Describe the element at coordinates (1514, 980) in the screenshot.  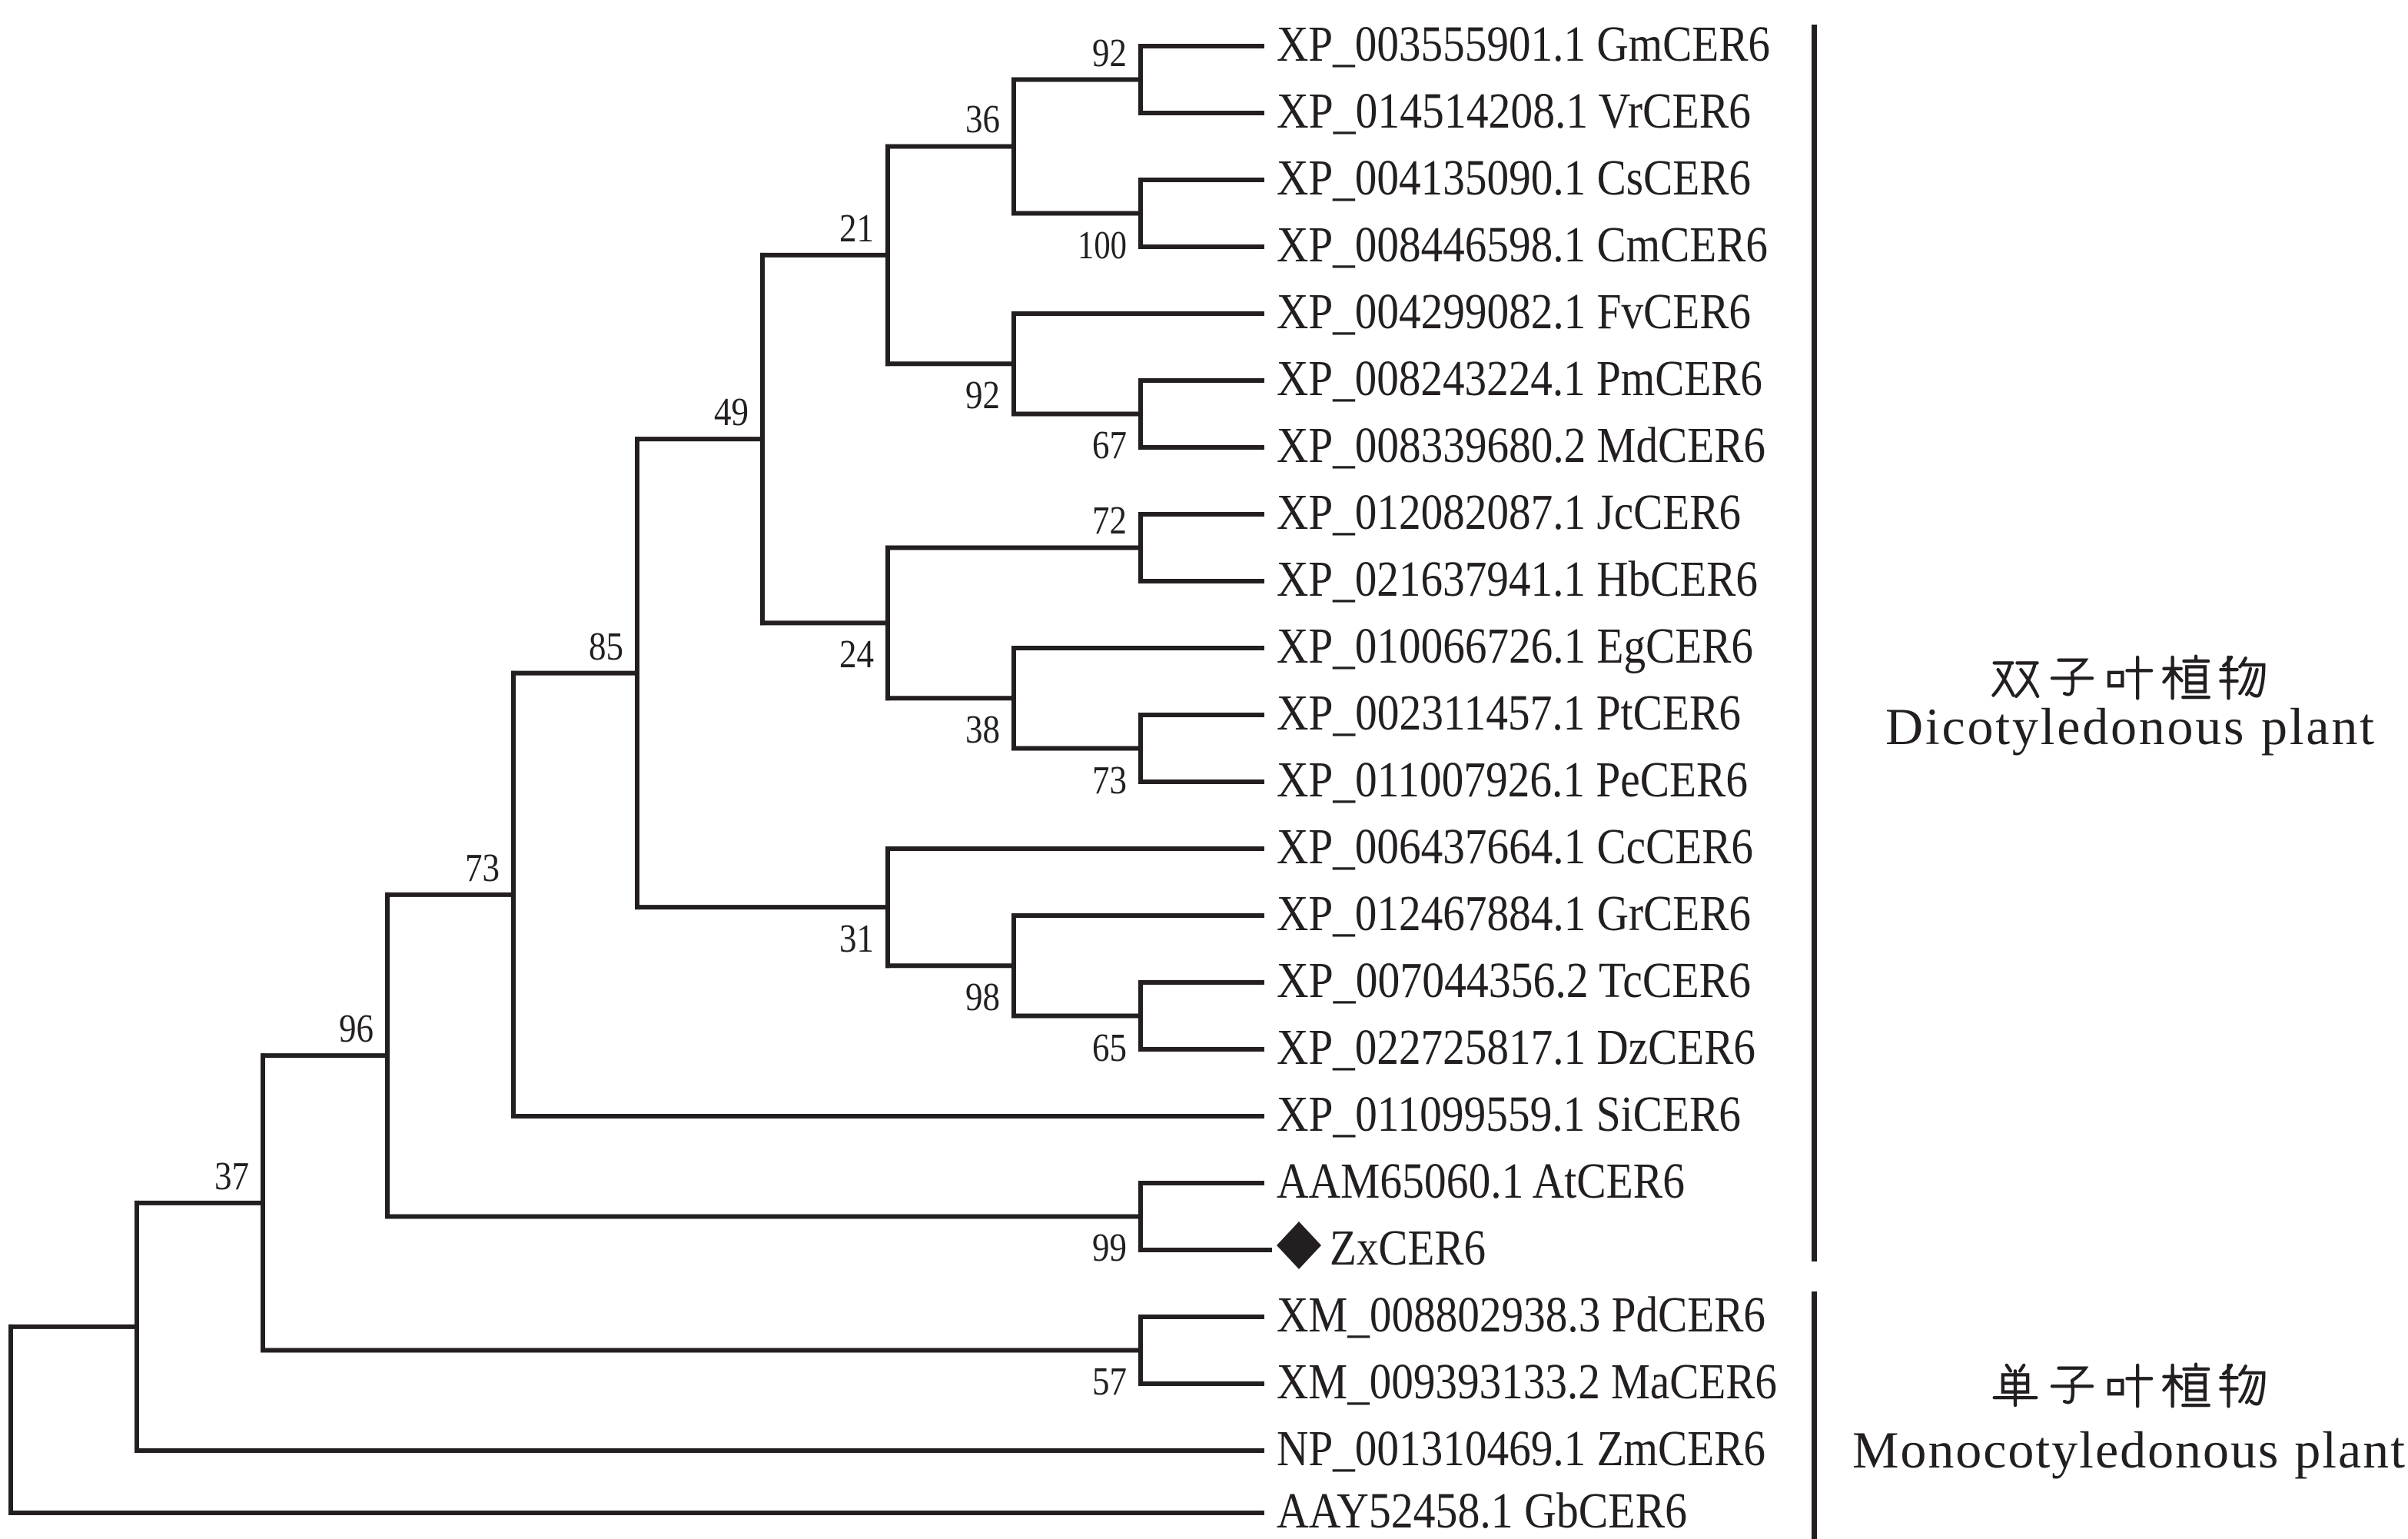
I see `svg-text: XP_007044356.2 TcCER6` at that location.